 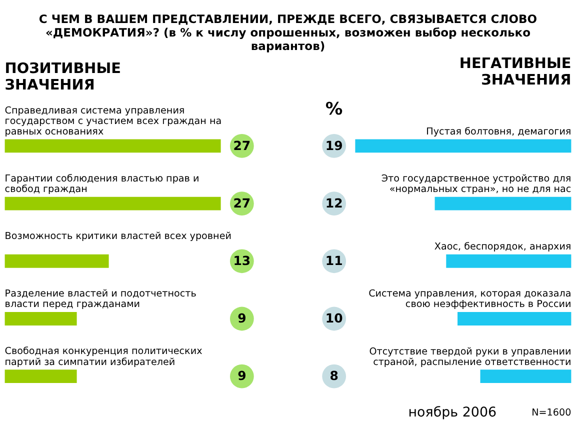 I want to click on text: N=1600, so click(x=552, y=413).